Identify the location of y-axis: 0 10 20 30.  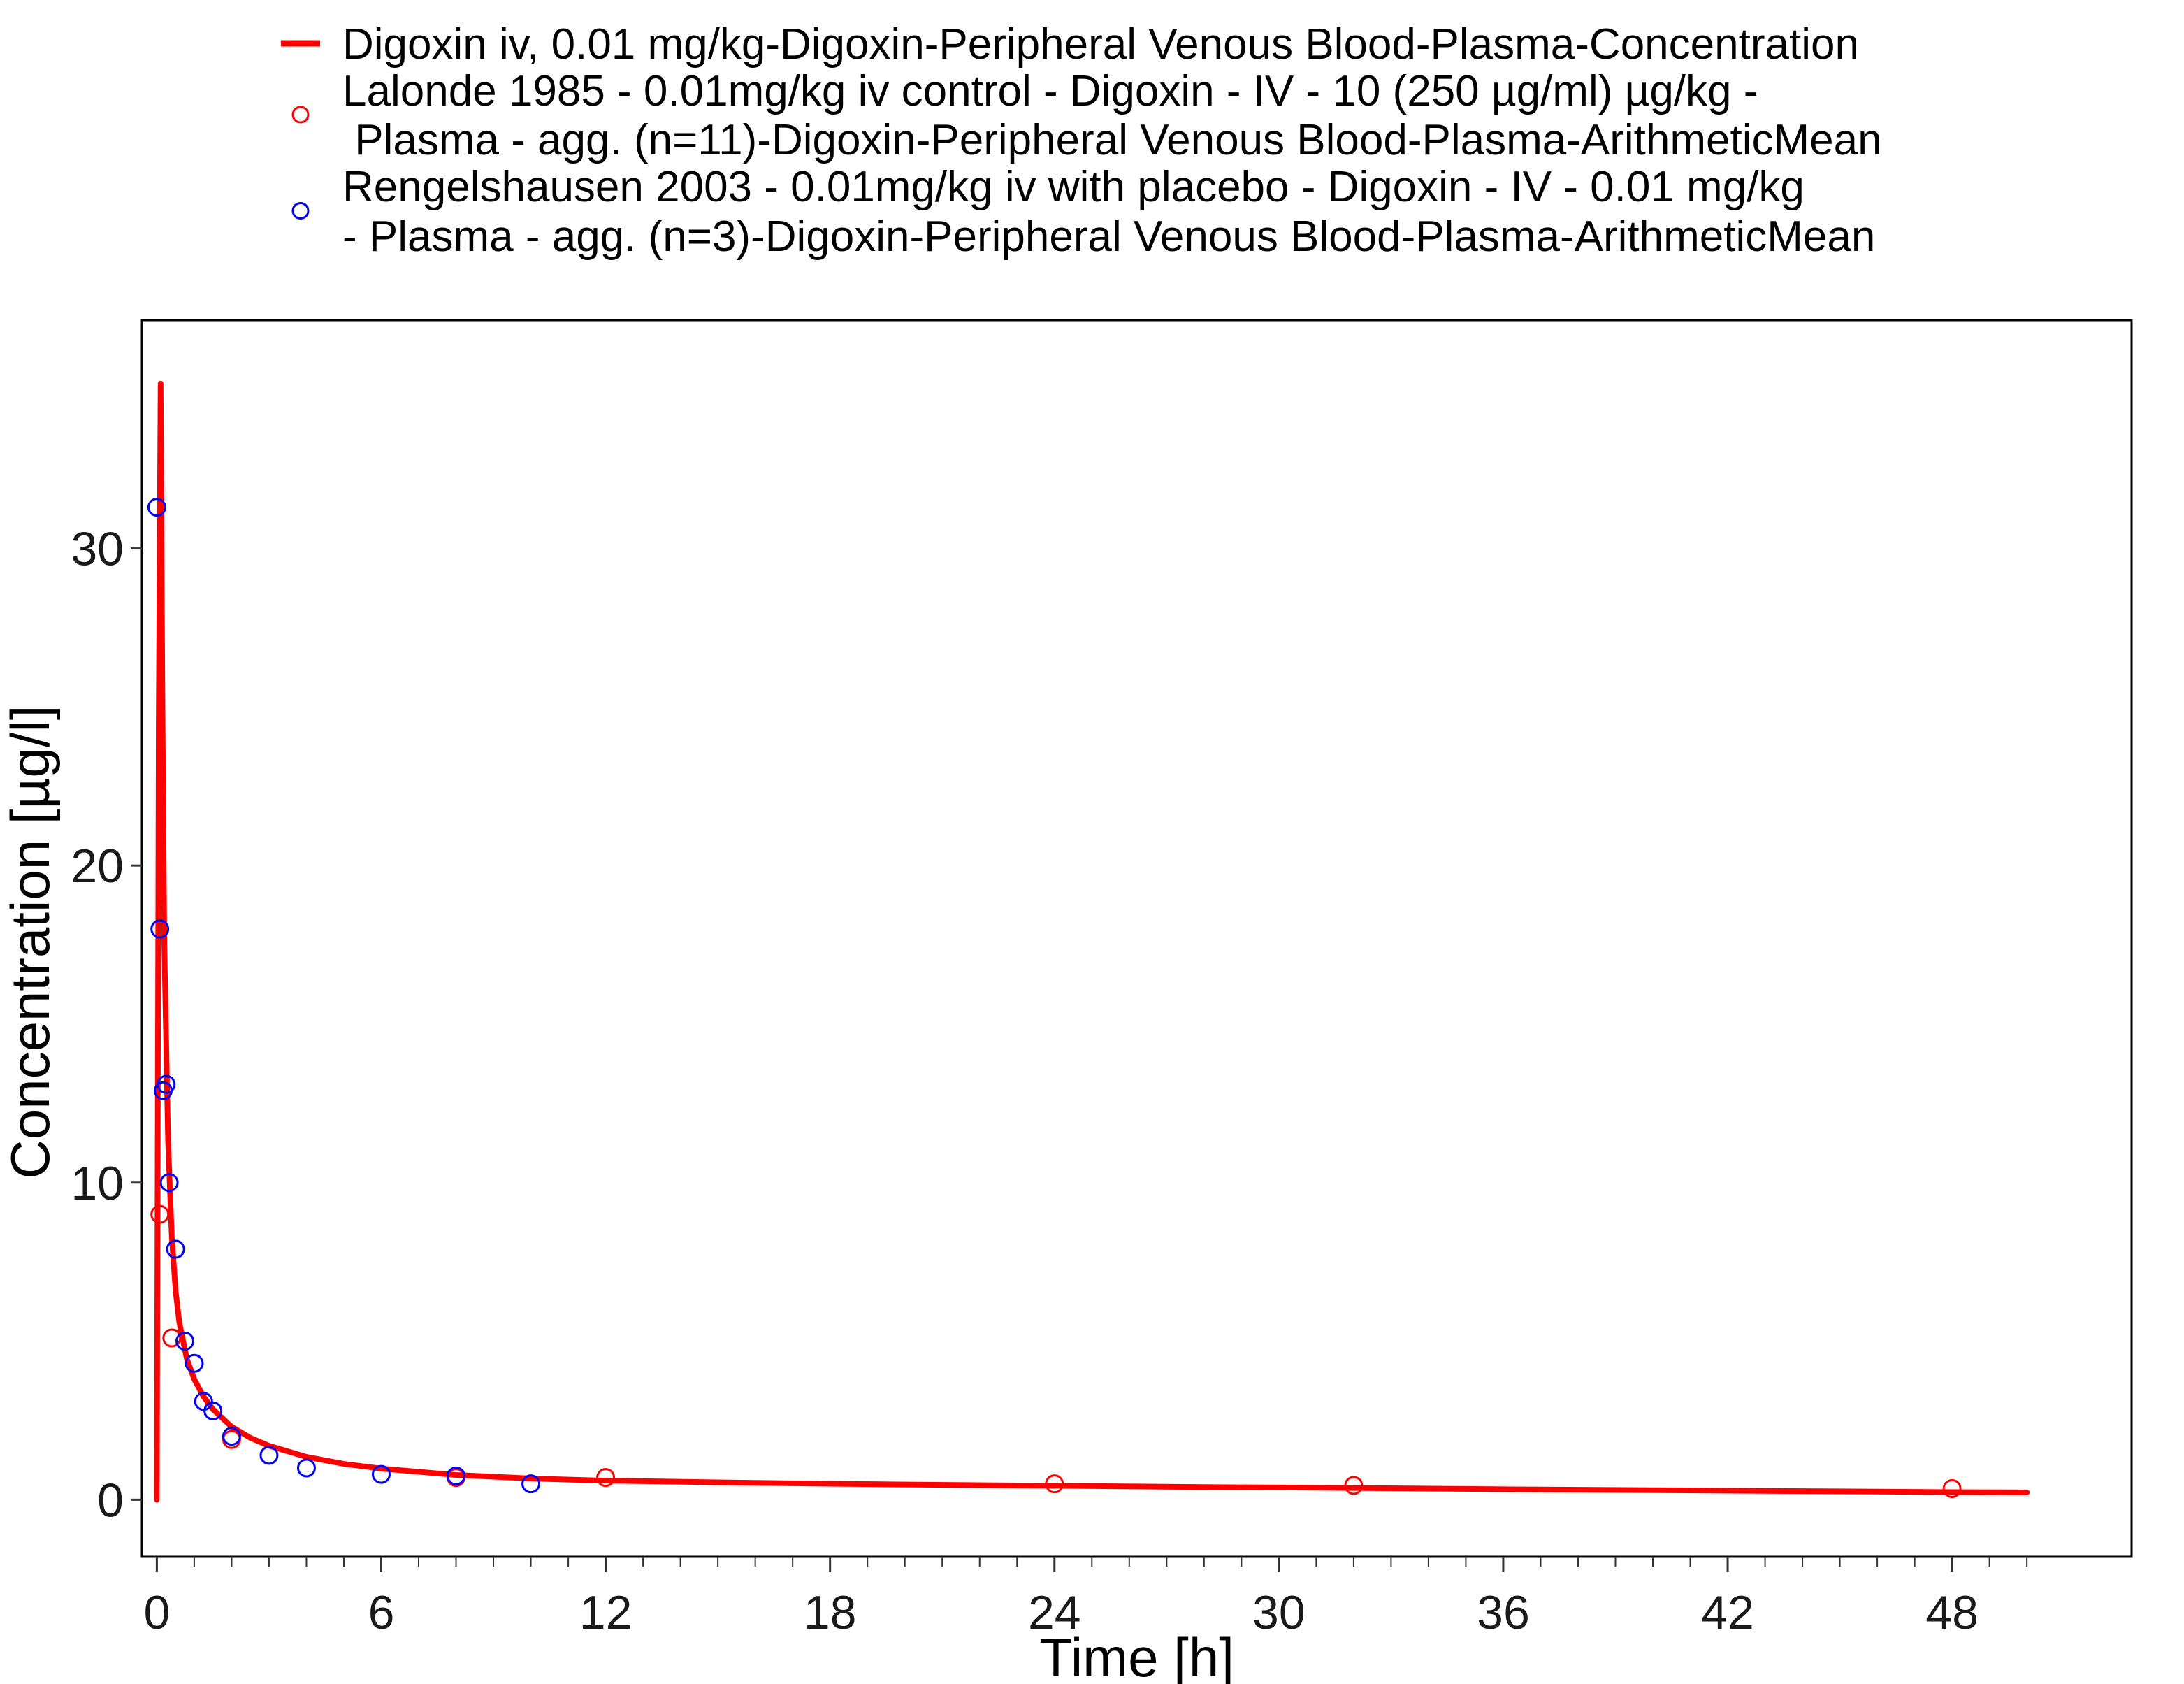
(106, 1025).